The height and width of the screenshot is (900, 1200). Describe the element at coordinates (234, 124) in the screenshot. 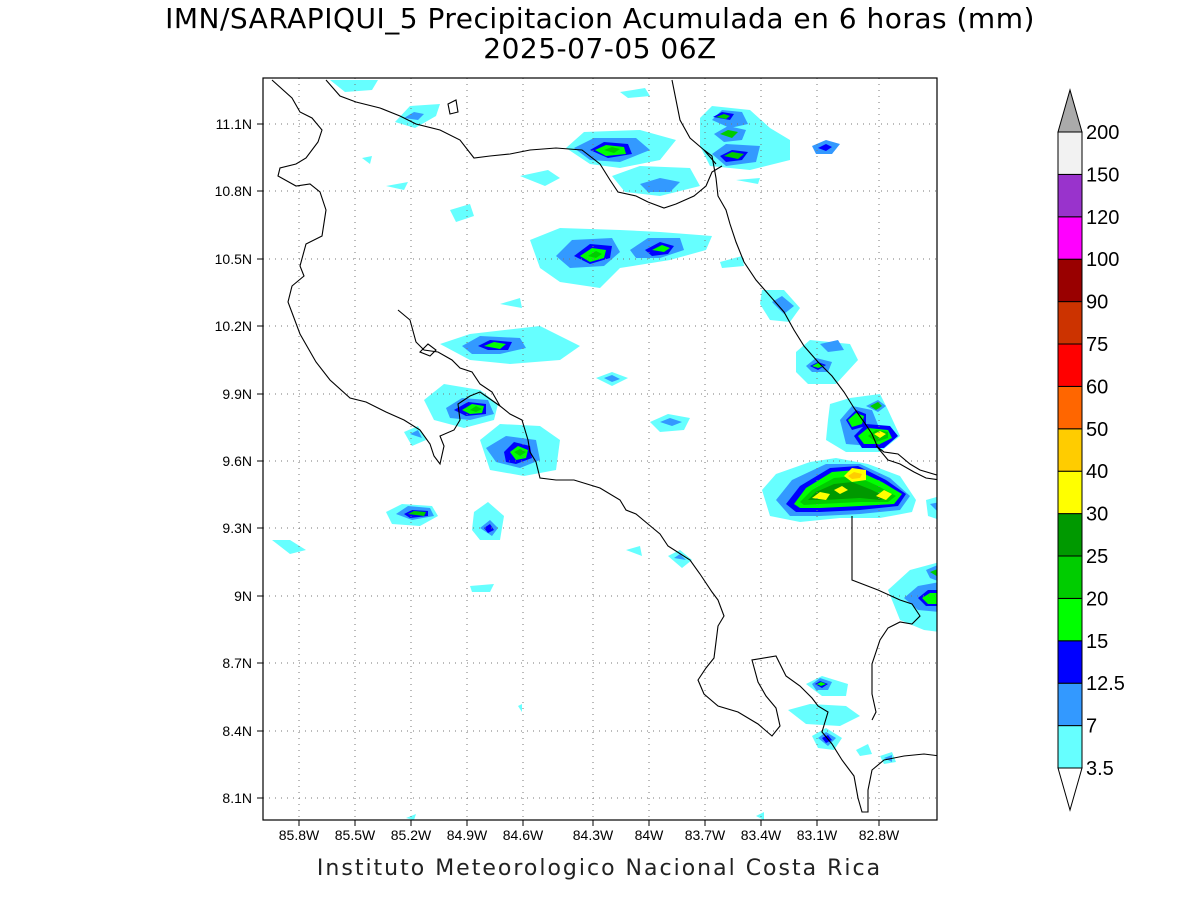

I see `y-tick-label: 11.1N` at that location.